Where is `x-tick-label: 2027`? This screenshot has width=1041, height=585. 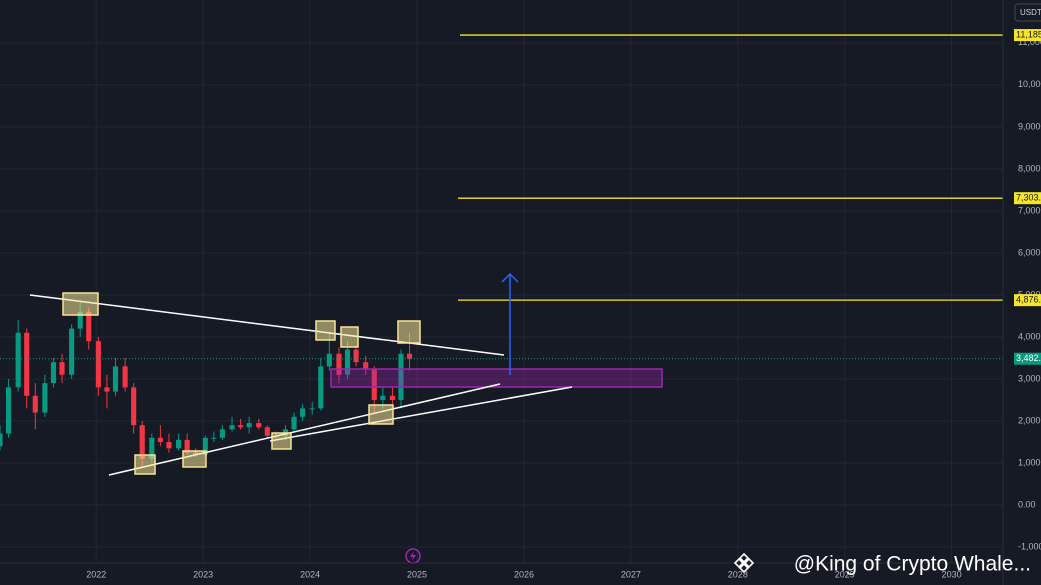 x-tick-label: 2027 is located at coordinates (631, 574).